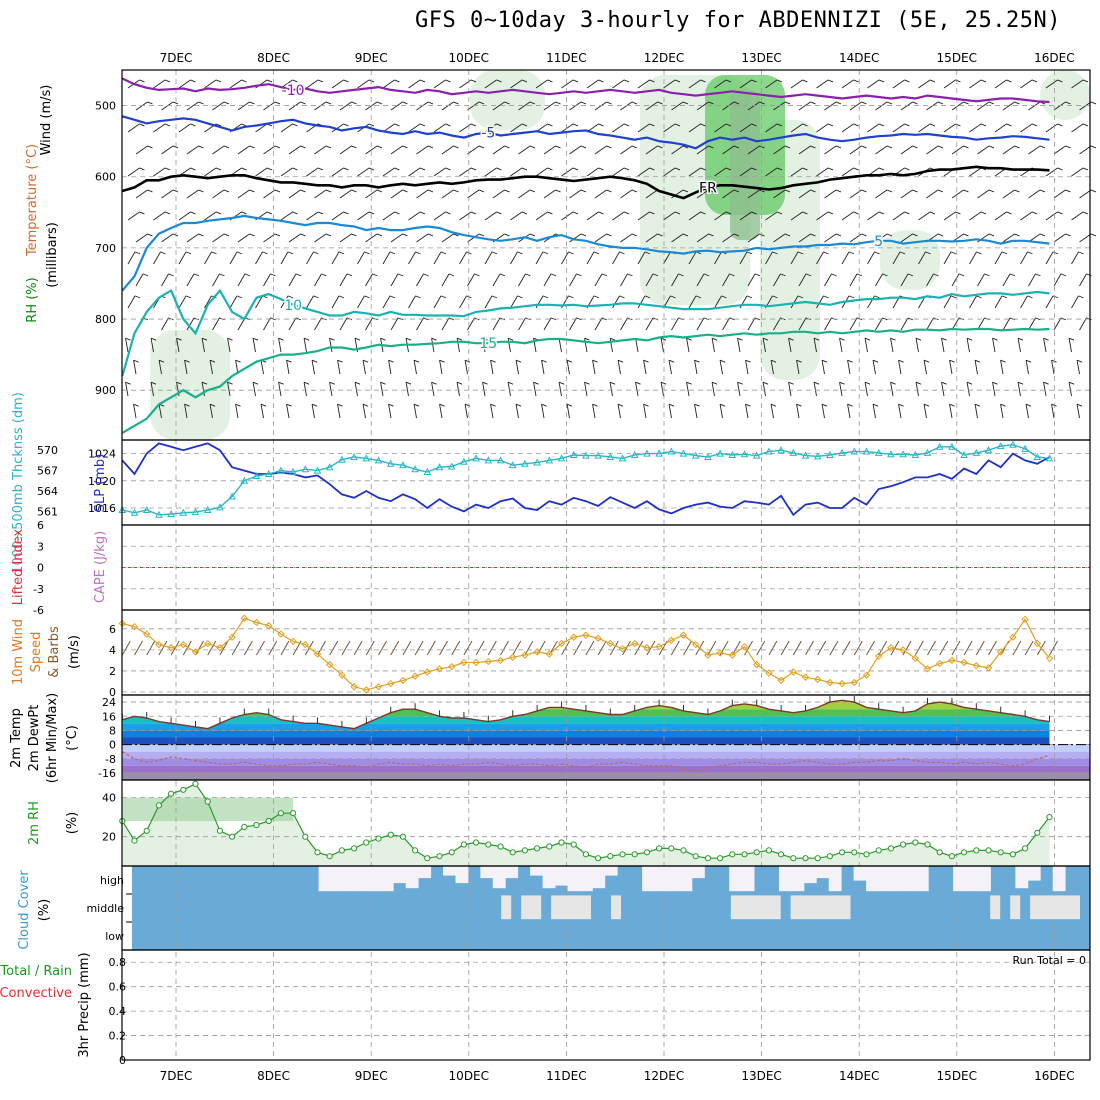 The width and height of the screenshot is (1100, 1100). What do you see at coordinates (54, 652) in the screenshot?
I see `wind10-axis-label-3: & Barbs` at bounding box center [54, 652].